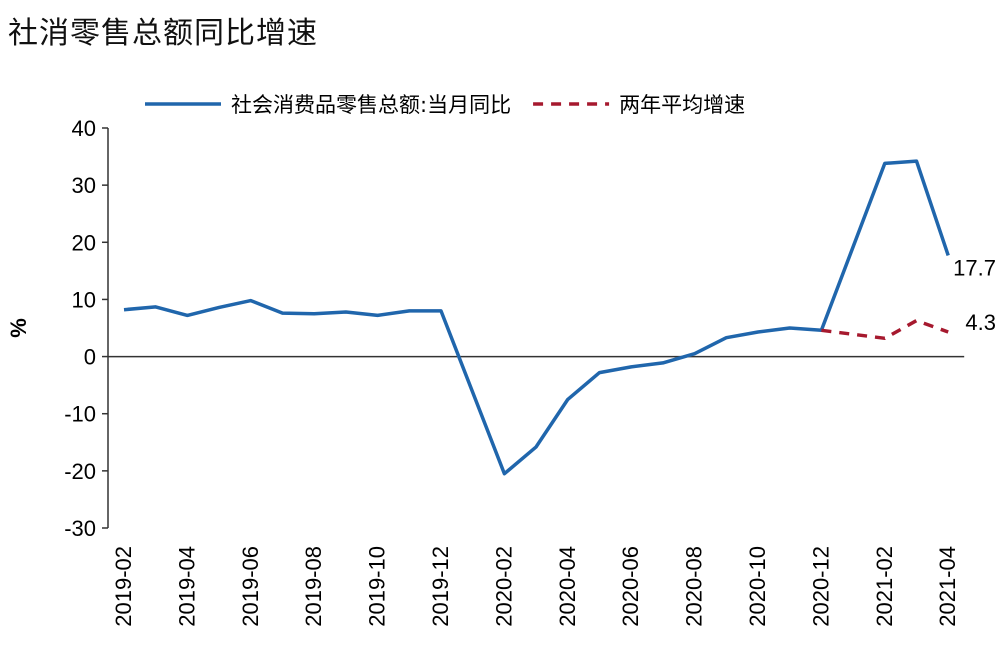 This screenshot has width=1000, height=662. What do you see at coordinates (440, 586) in the screenshot?
I see `x-tick-label: 2019-12` at bounding box center [440, 586].